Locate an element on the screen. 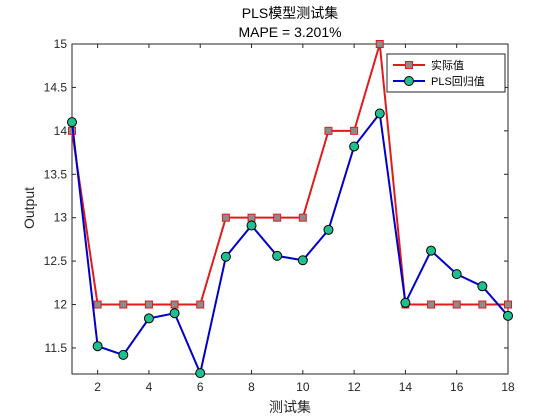 This screenshot has height=420, width=560. y-tick-label: 13.5 is located at coordinates (56, 174).